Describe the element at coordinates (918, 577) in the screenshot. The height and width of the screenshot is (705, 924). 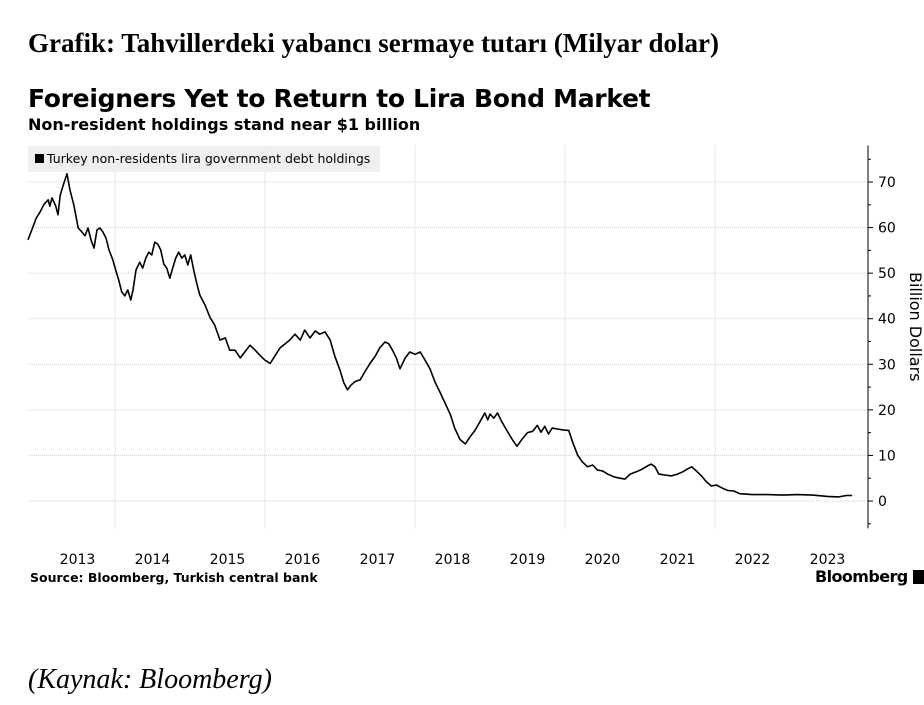
I see `bloomberg-mark-icon` at that location.